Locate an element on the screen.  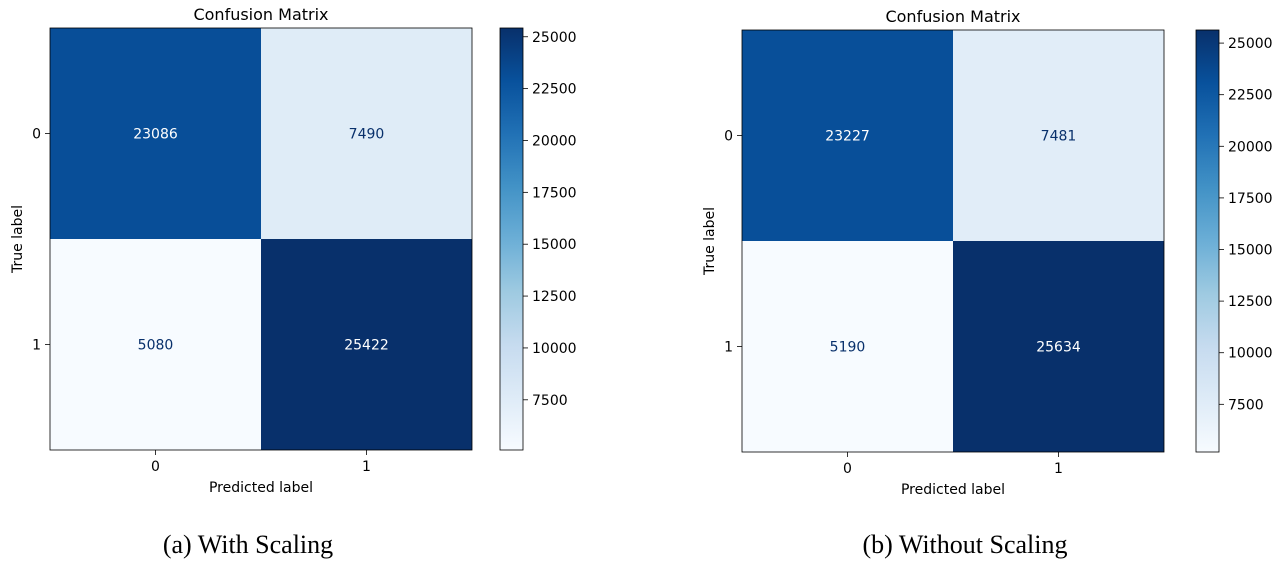
cell-value-label: 7490 is located at coordinates (367, 135).